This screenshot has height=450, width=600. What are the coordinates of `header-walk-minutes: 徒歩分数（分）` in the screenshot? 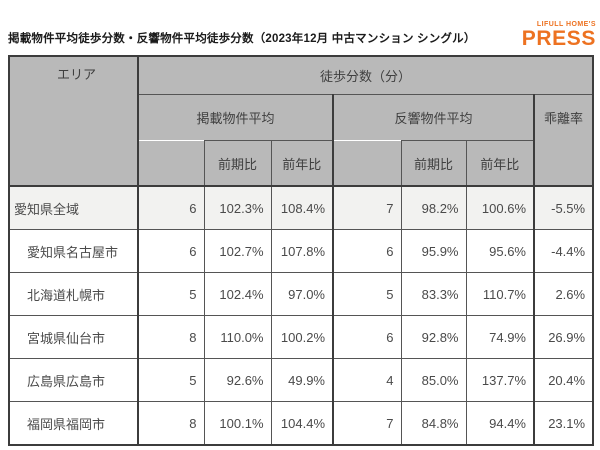 It's located at (365, 75).